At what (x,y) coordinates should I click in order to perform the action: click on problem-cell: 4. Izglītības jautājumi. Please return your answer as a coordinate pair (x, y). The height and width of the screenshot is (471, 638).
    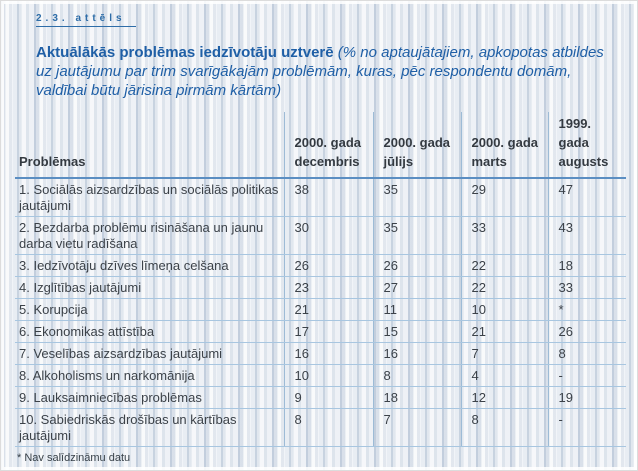
    Looking at the image, I should click on (149, 287).